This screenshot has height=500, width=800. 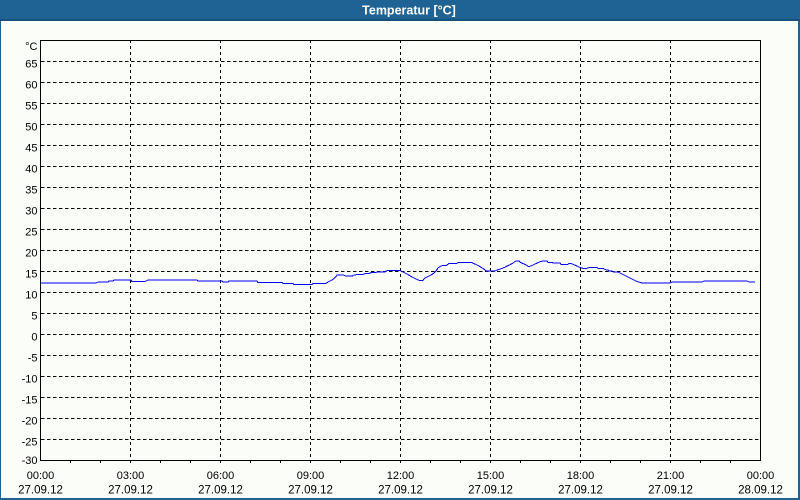 What do you see at coordinates (30, 421) in the screenshot?
I see `svg-text: -20` at bounding box center [30, 421].